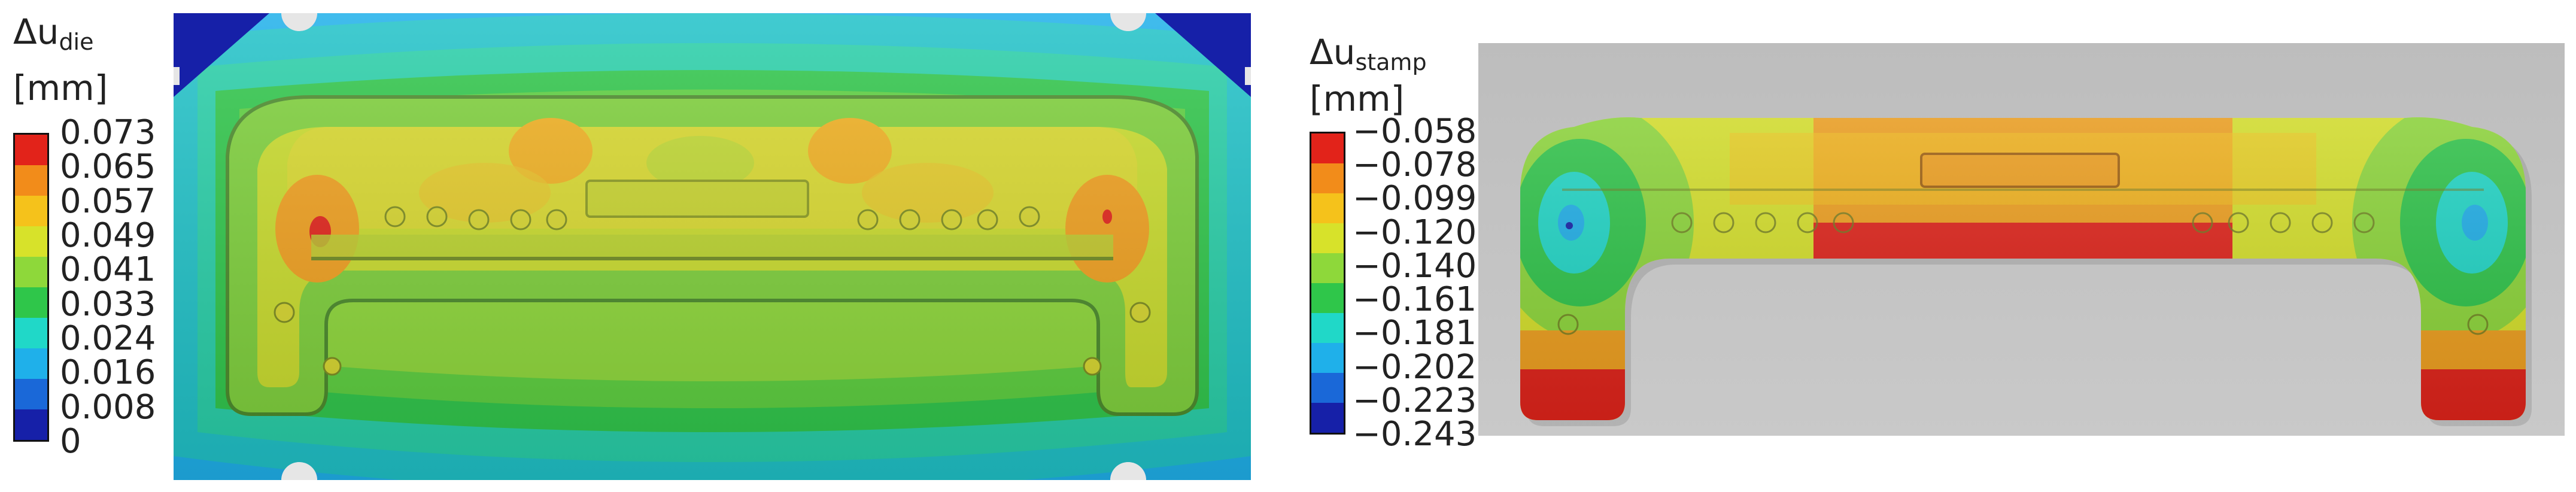 This screenshot has height=492, width=2576. I want to click on colorbar-tick-label: −0.078, so click(1415, 165).